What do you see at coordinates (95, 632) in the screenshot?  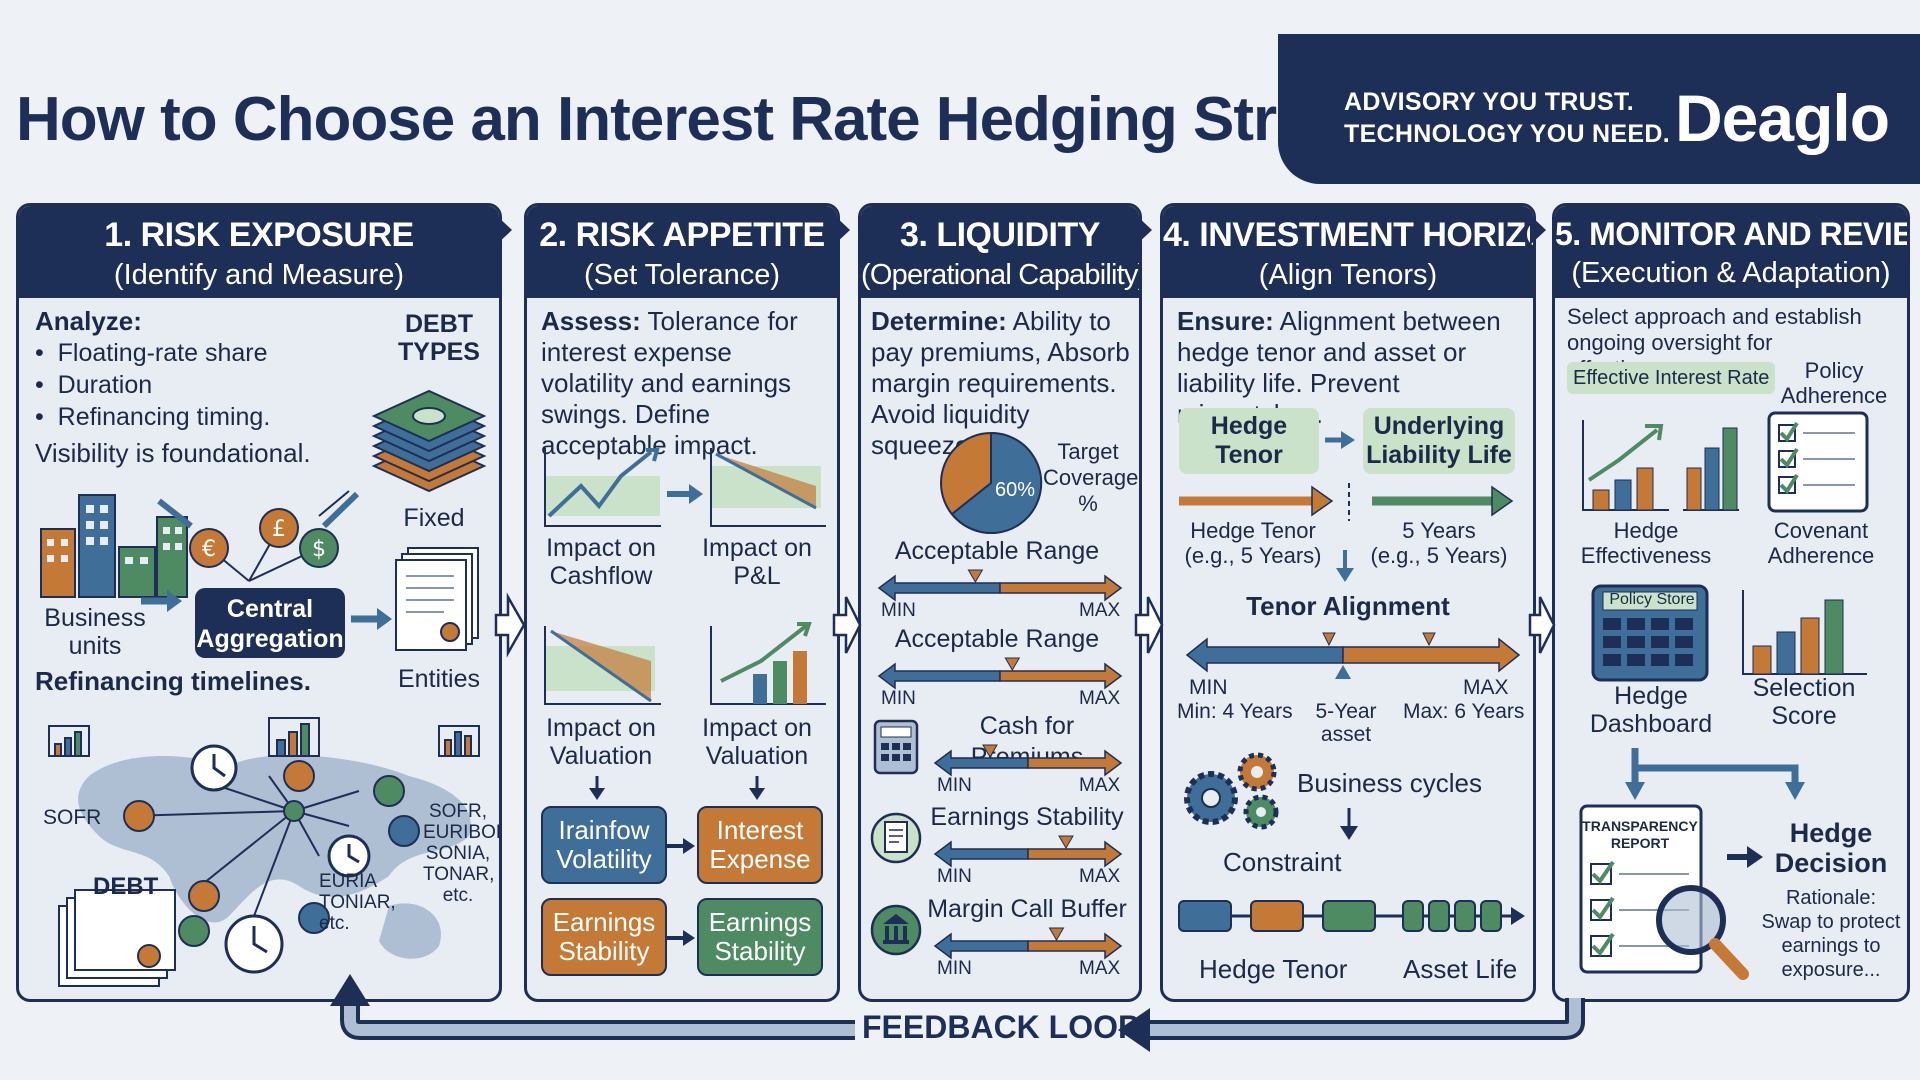 I see `business-units-label: Business units` at bounding box center [95, 632].